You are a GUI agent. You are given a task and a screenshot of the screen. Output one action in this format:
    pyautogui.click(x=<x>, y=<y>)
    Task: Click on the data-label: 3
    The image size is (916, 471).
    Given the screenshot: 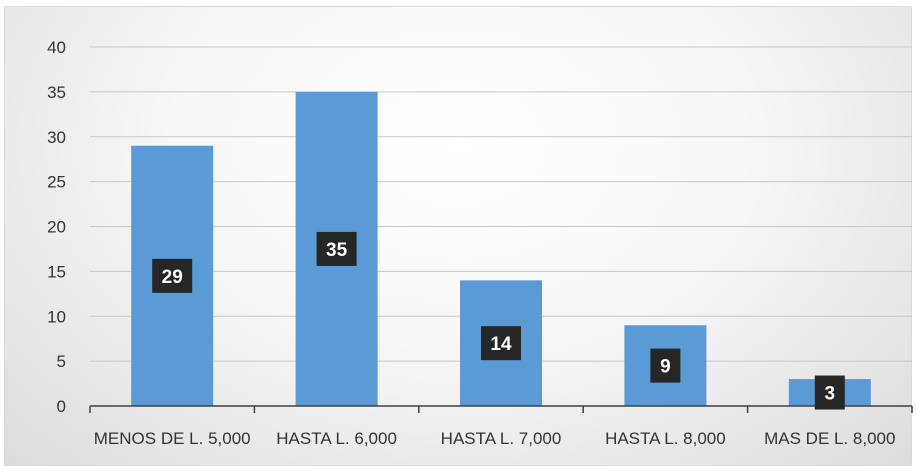 What is the action you would take?
    pyautogui.click(x=830, y=394)
    